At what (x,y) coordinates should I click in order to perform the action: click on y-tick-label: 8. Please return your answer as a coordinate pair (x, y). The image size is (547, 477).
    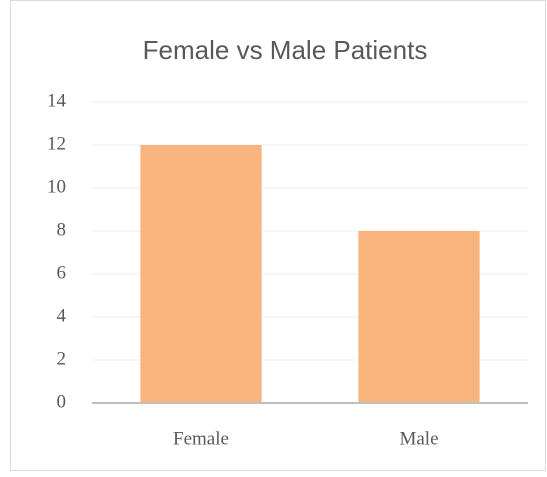
    Looking at the image, I should click on (62, 229).